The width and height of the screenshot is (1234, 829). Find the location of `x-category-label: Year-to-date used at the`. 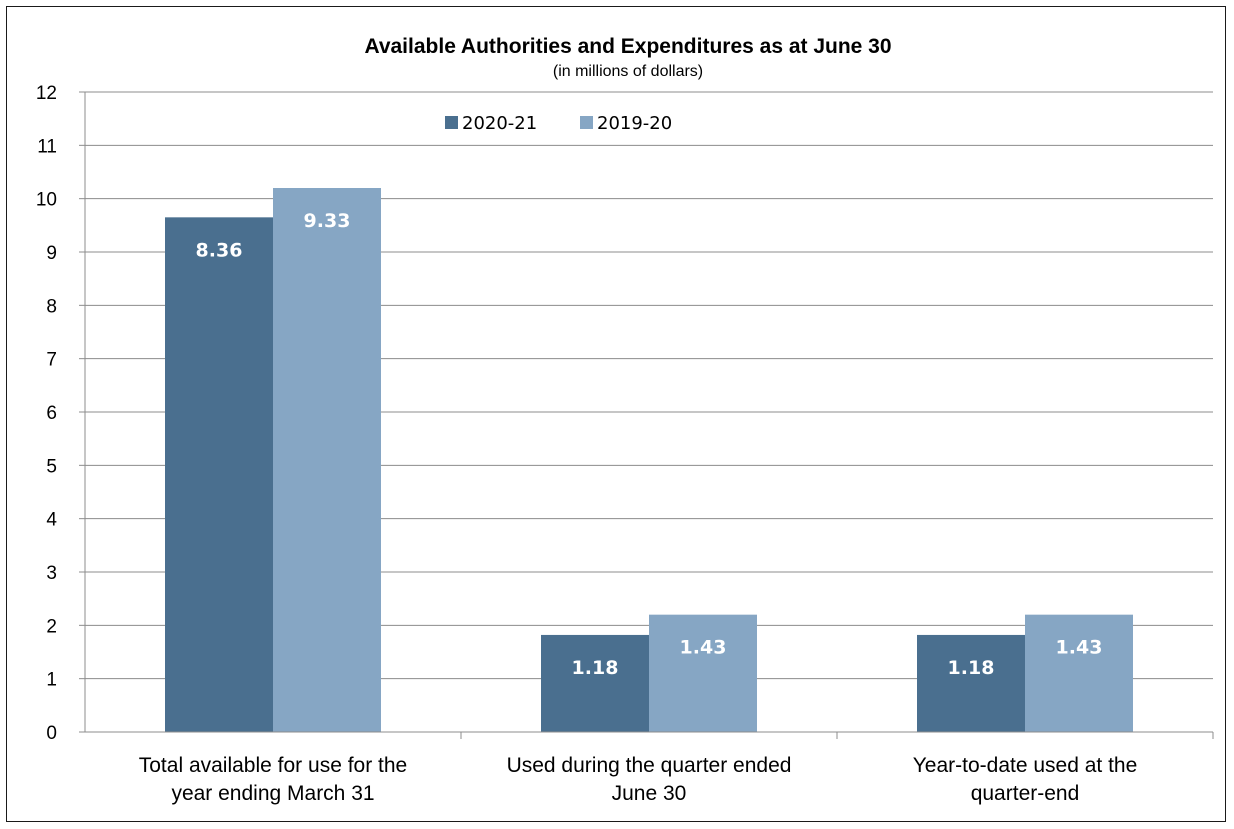

x-category-label: Year-to-date used at the is located at coordinates (1025, 765).